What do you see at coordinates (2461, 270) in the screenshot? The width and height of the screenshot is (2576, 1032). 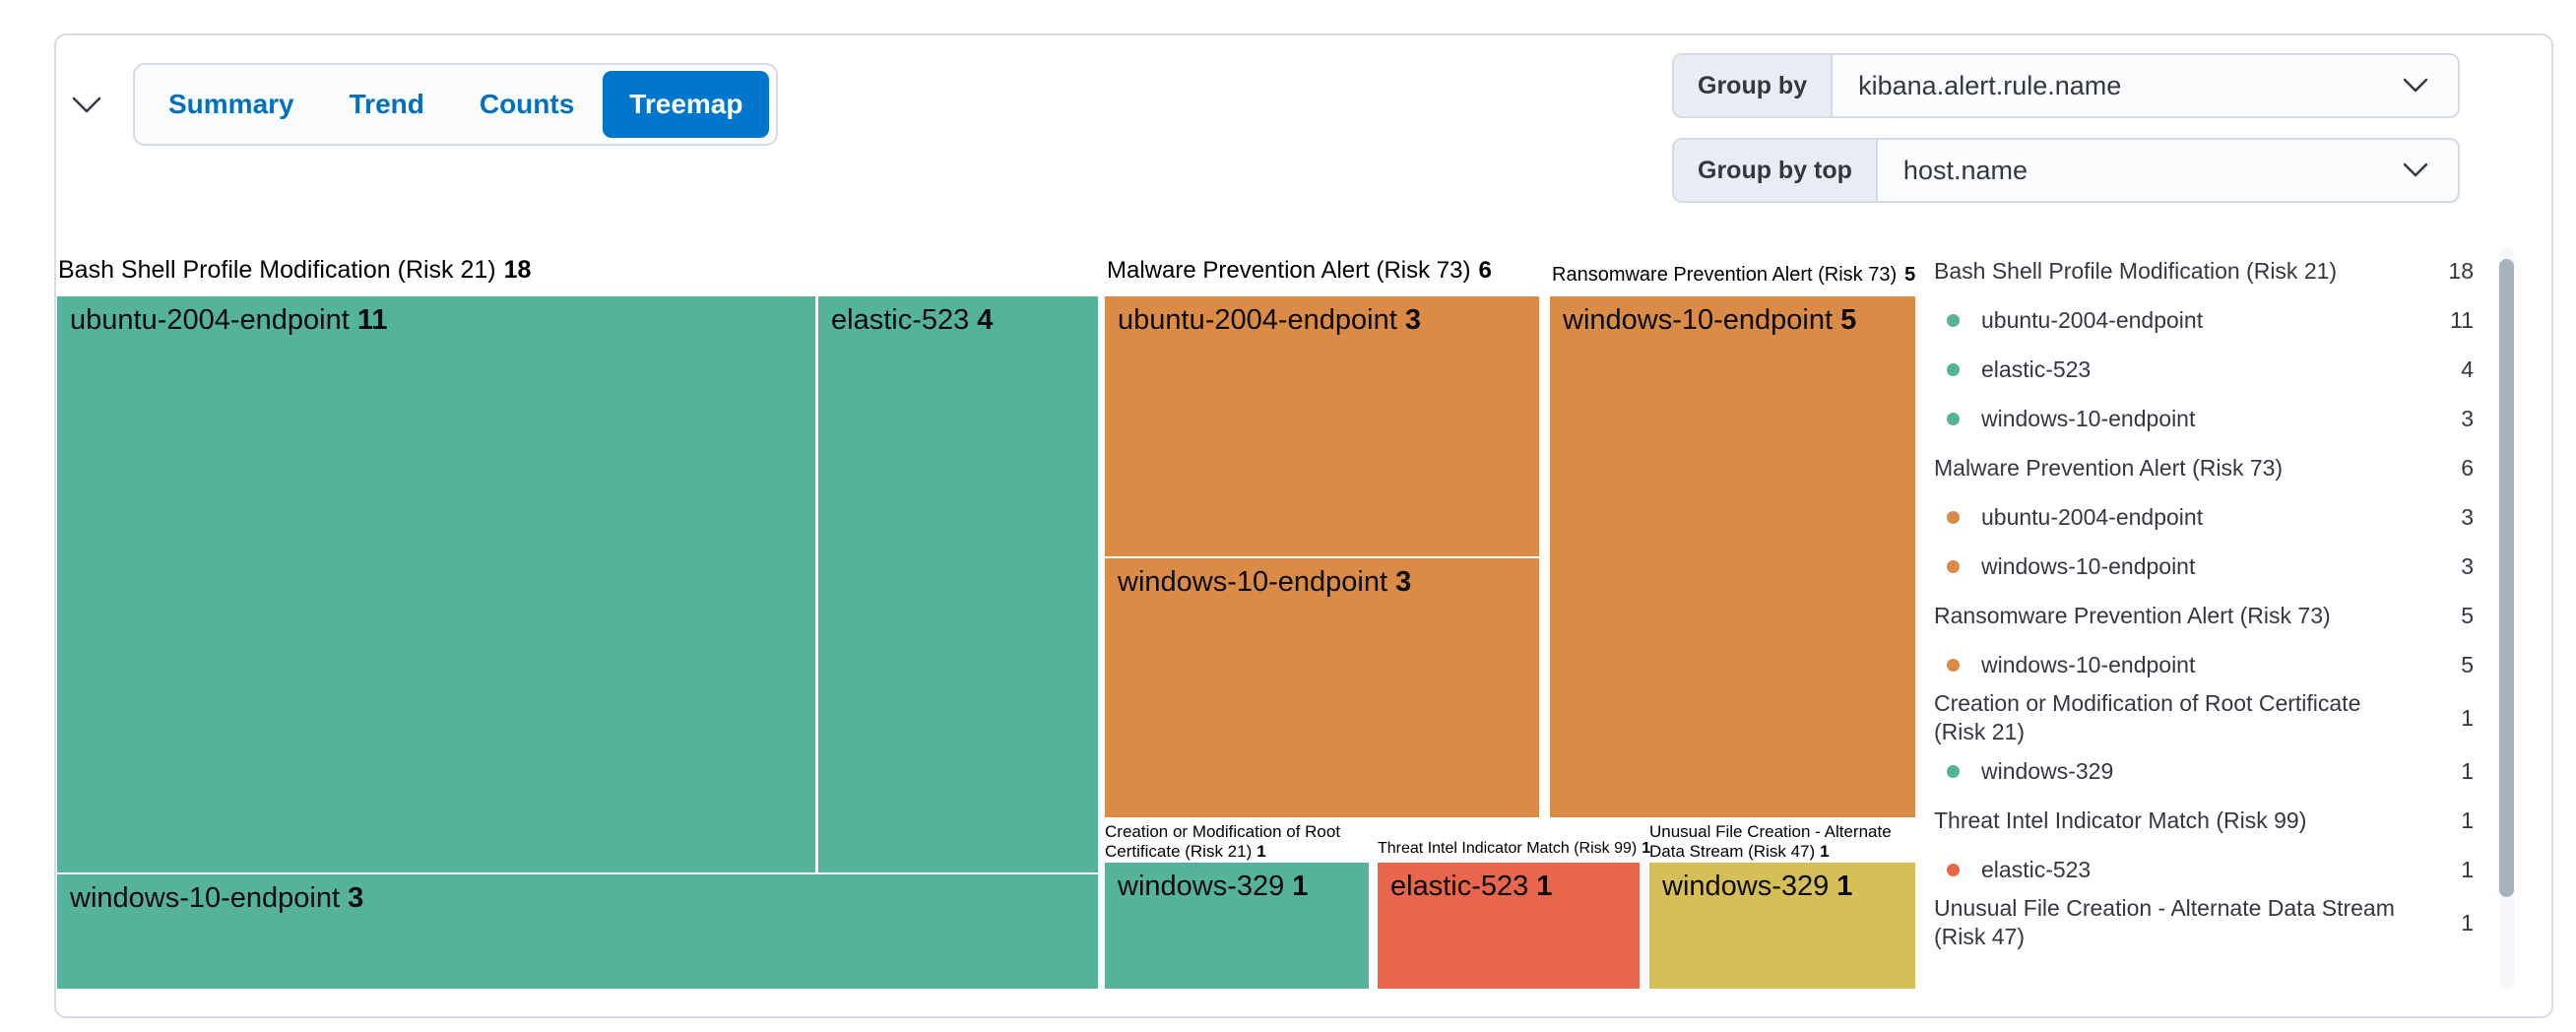 I see `legend-value: 18` at bounding box center [2461, 270].